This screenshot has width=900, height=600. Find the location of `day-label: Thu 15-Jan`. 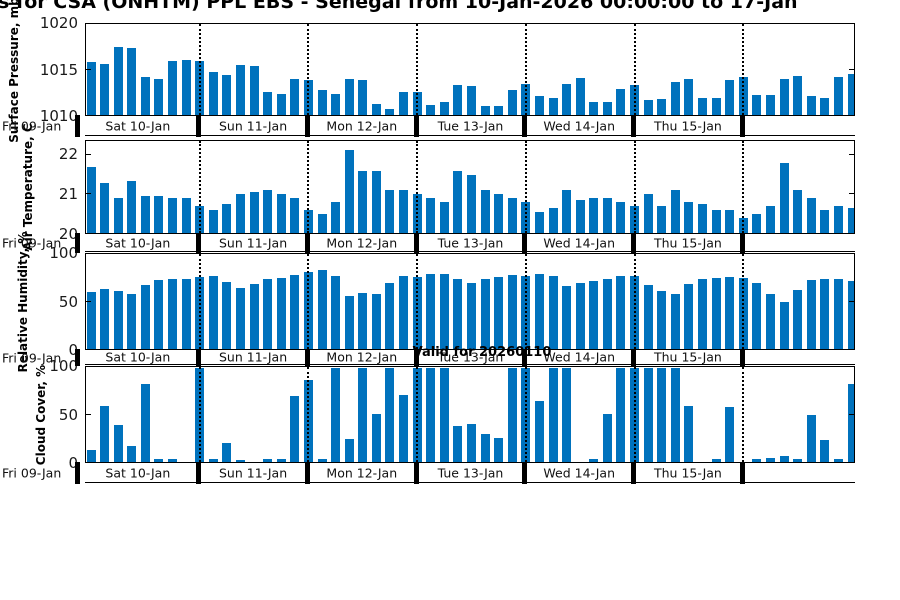

day-label: Thu 15-Jan is located at coordinates (688, 472).